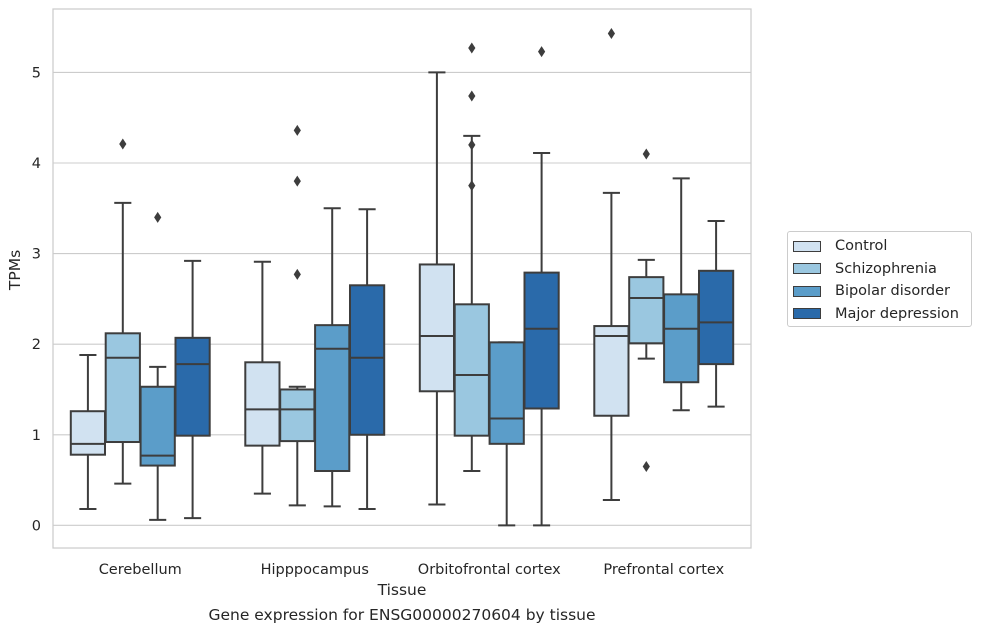 The image size is (983, 634). What do you see at coordinates (36, 345) in the screenshot?
I see `y-tick-label: 2` at bounding box center [36, 345].